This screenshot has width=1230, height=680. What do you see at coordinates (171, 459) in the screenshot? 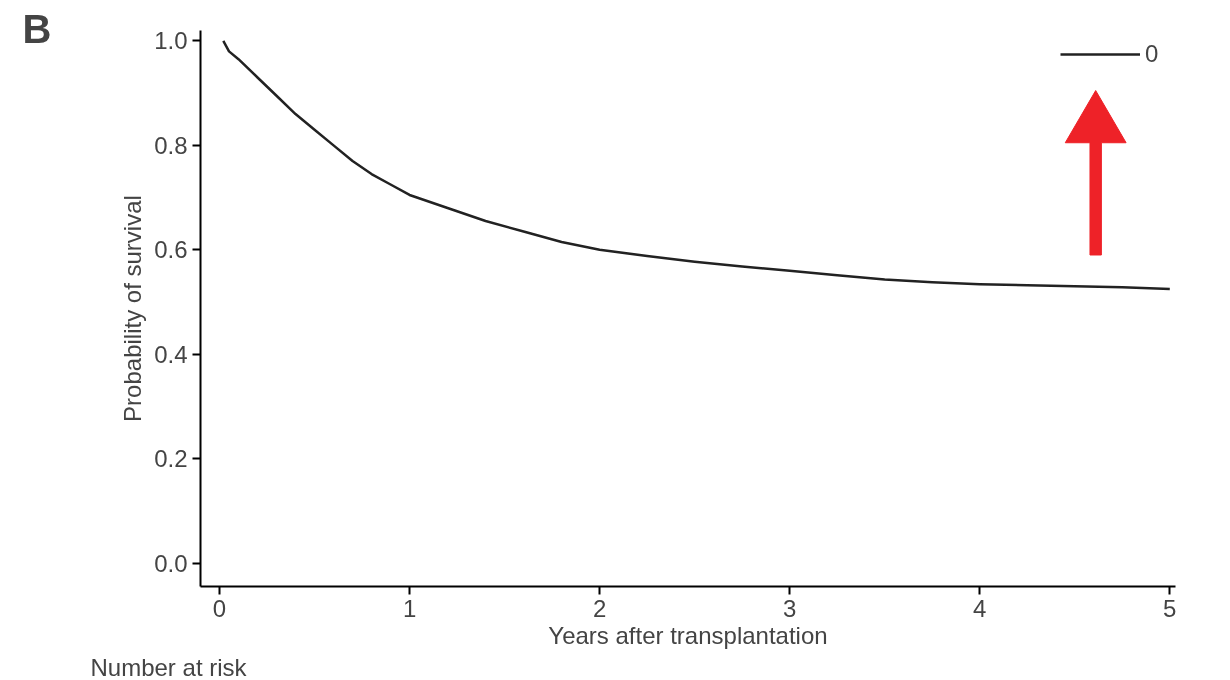
I see `y-tick-label: 0.2` at bounding box center [171, 459].